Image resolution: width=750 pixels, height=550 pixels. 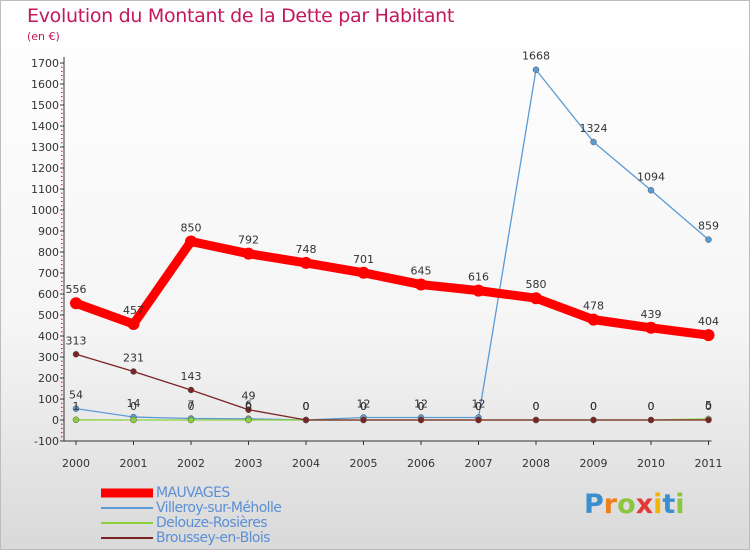 What do you see at coordinates (76, 289) in the screenshot?
I see `data-label-0: 556` at bounding box center [76, 289].